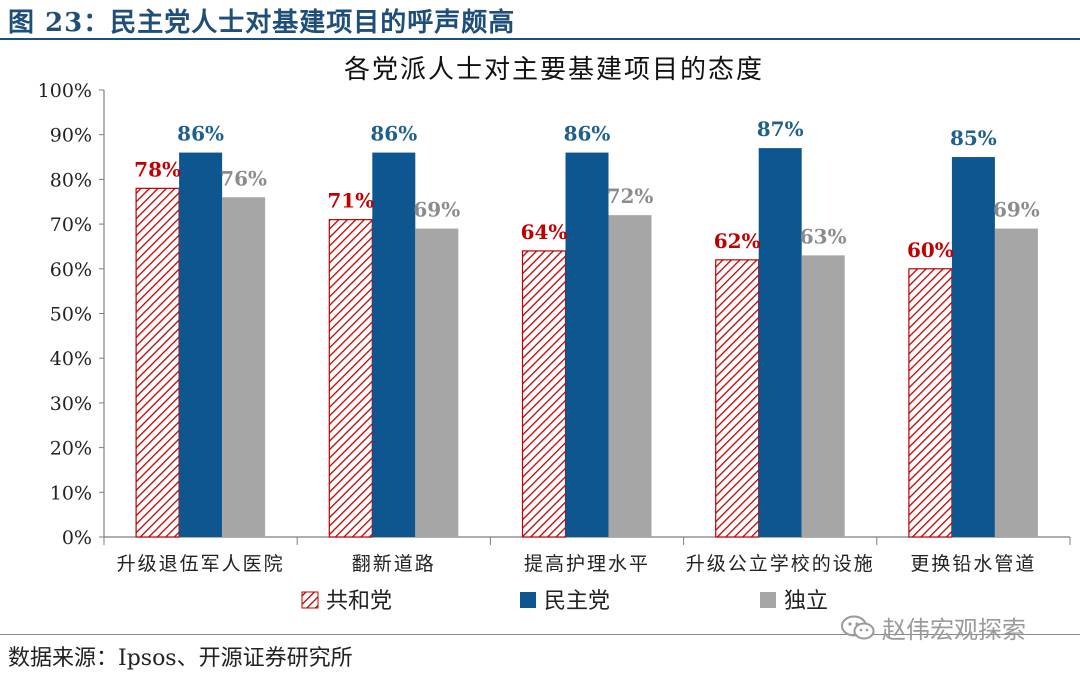 Image resolution: width=1080 pixels, height=676 pixels. What do you see at coordinates (858, 627) in the screenshot?
I see `wechat-icon` at bounding box center [858, 627].